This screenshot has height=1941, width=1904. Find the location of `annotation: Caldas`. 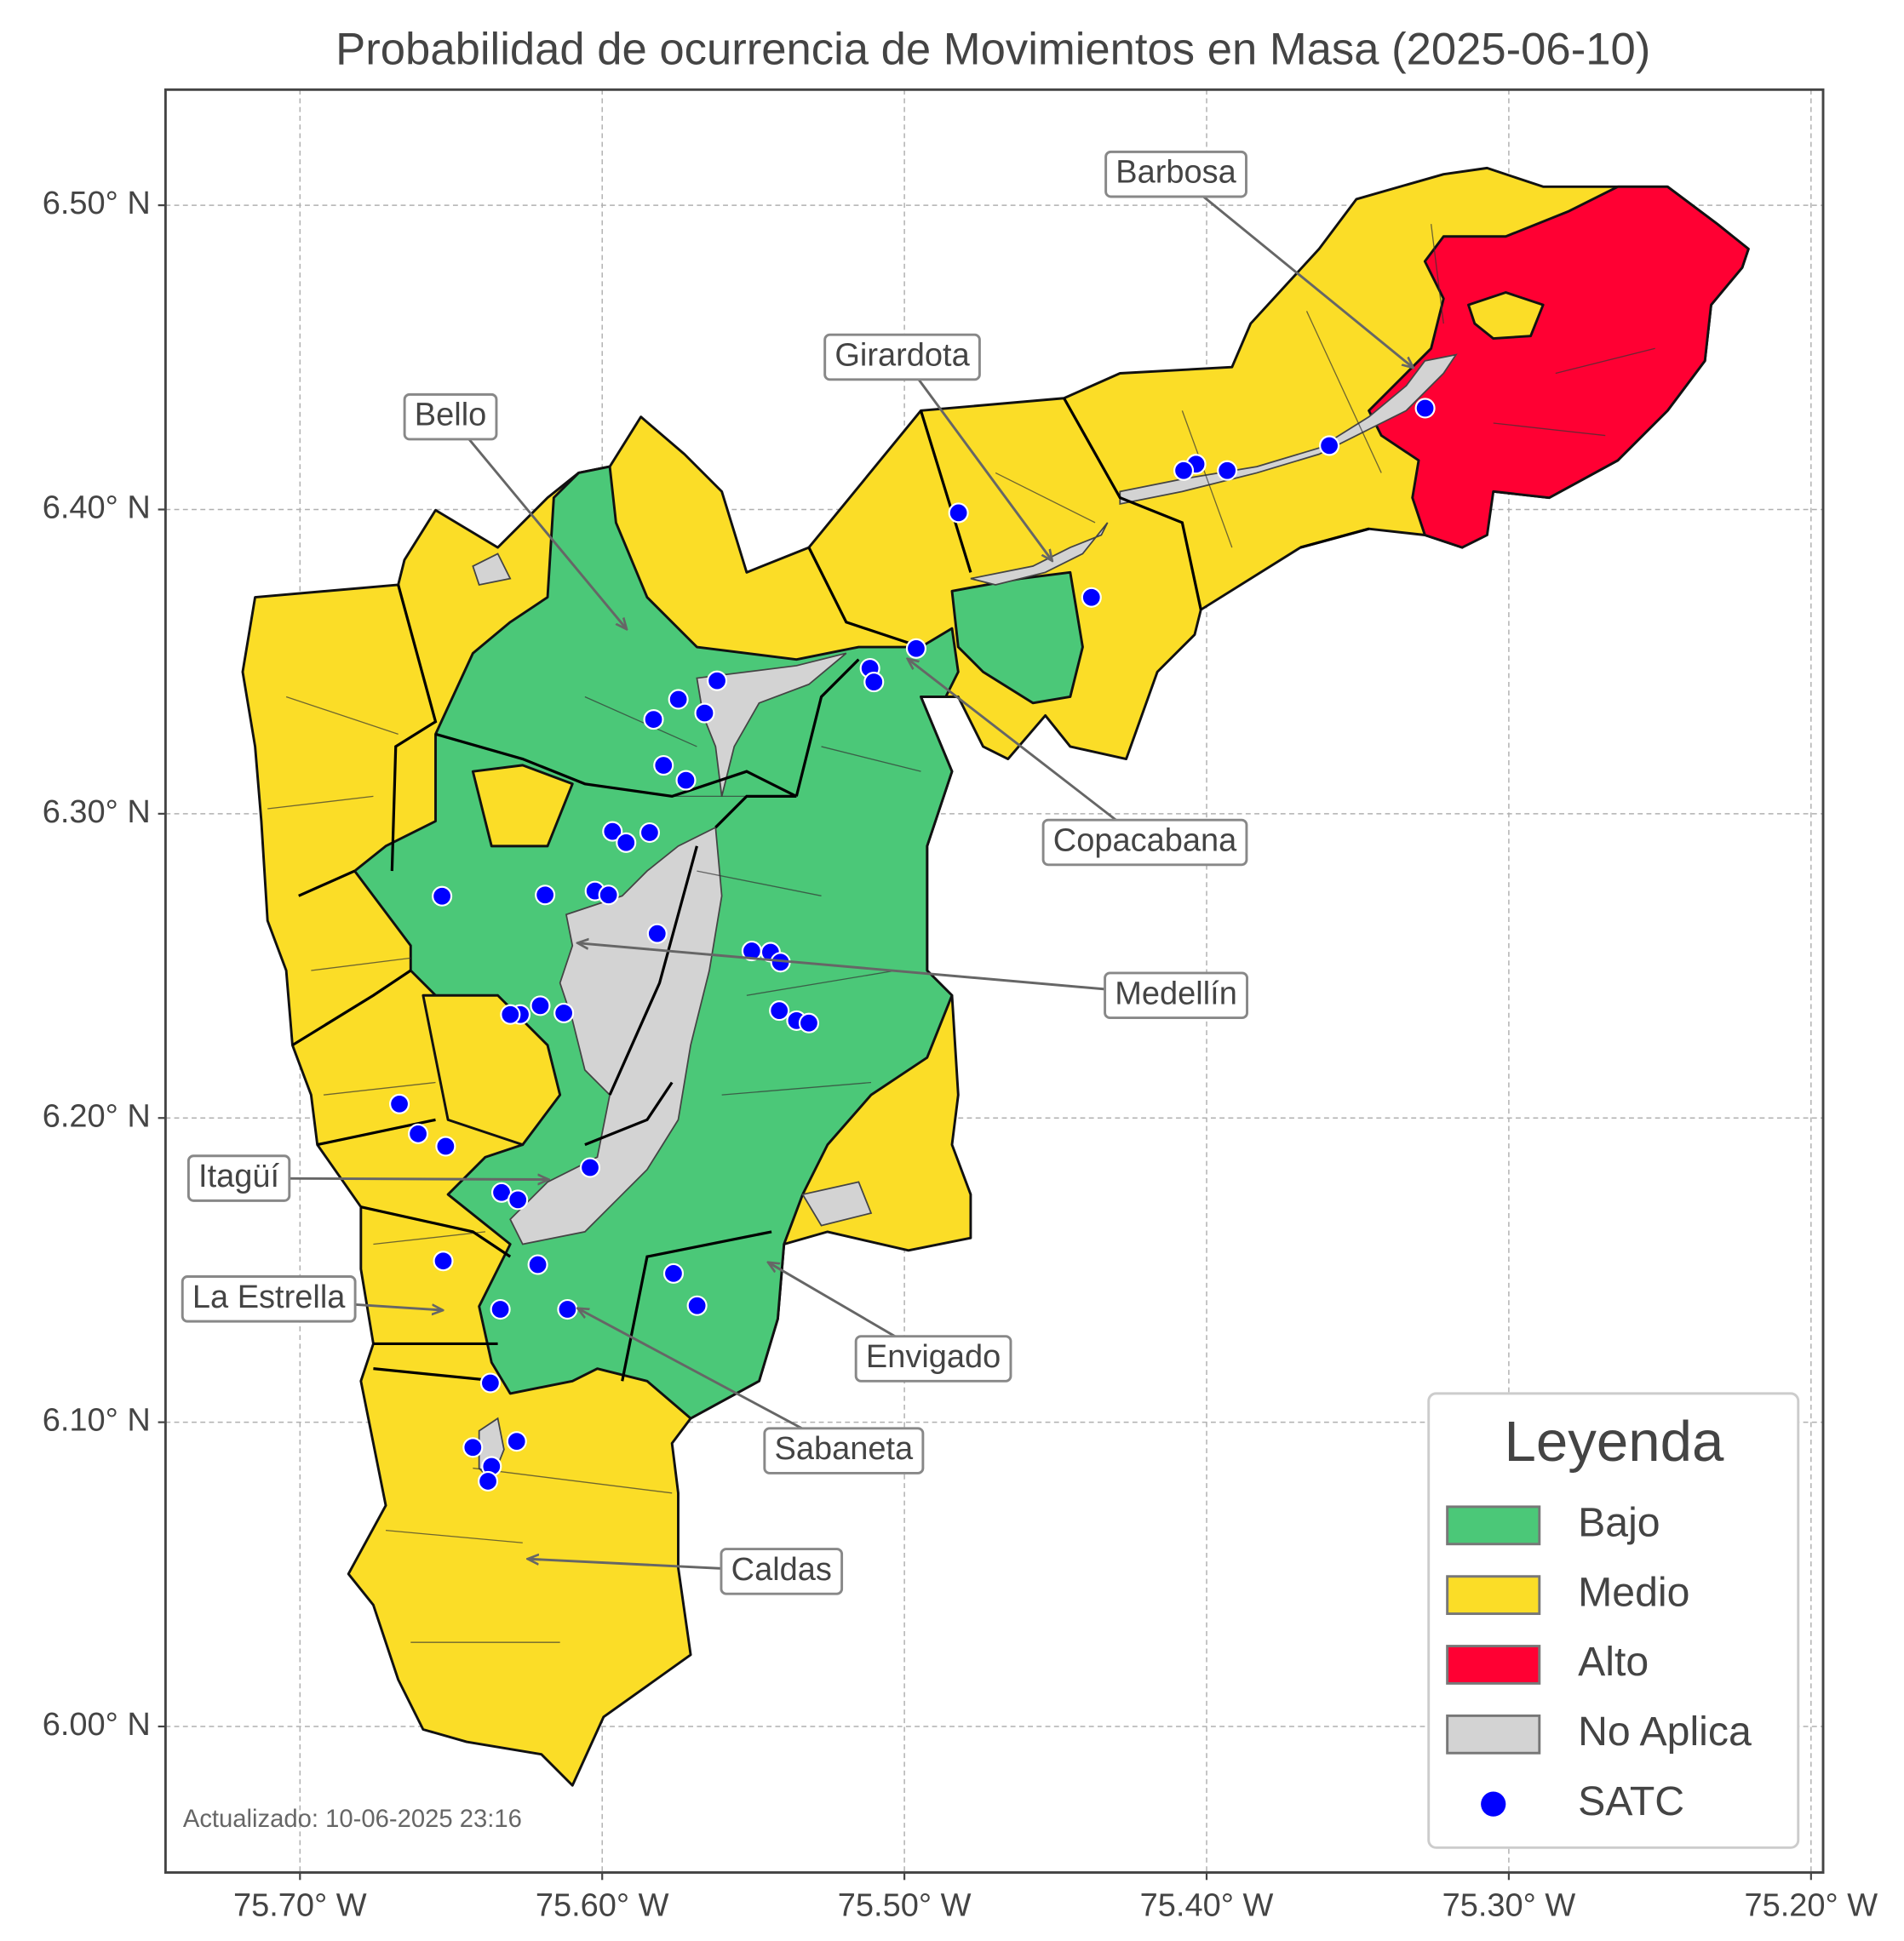

annotation: Caldas is located at coordinates (686, 1571).